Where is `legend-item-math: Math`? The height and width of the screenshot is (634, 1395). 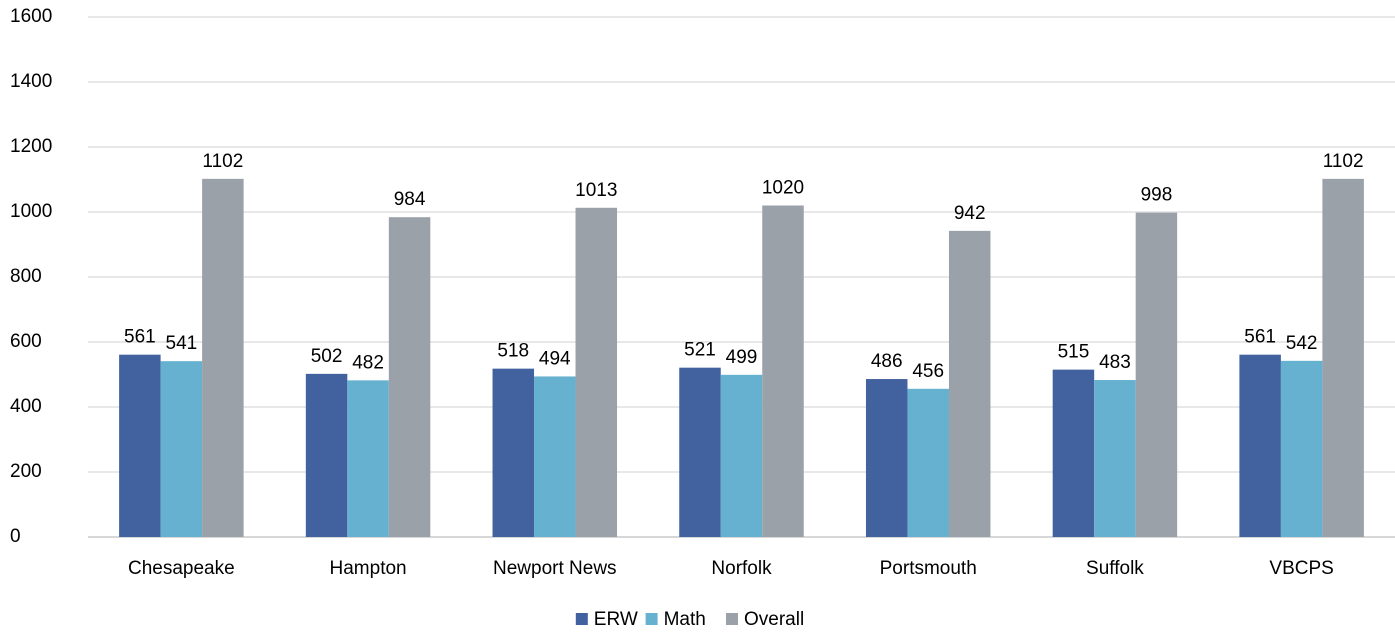 legend-item-math: Math is located at coordinates (675, 619).